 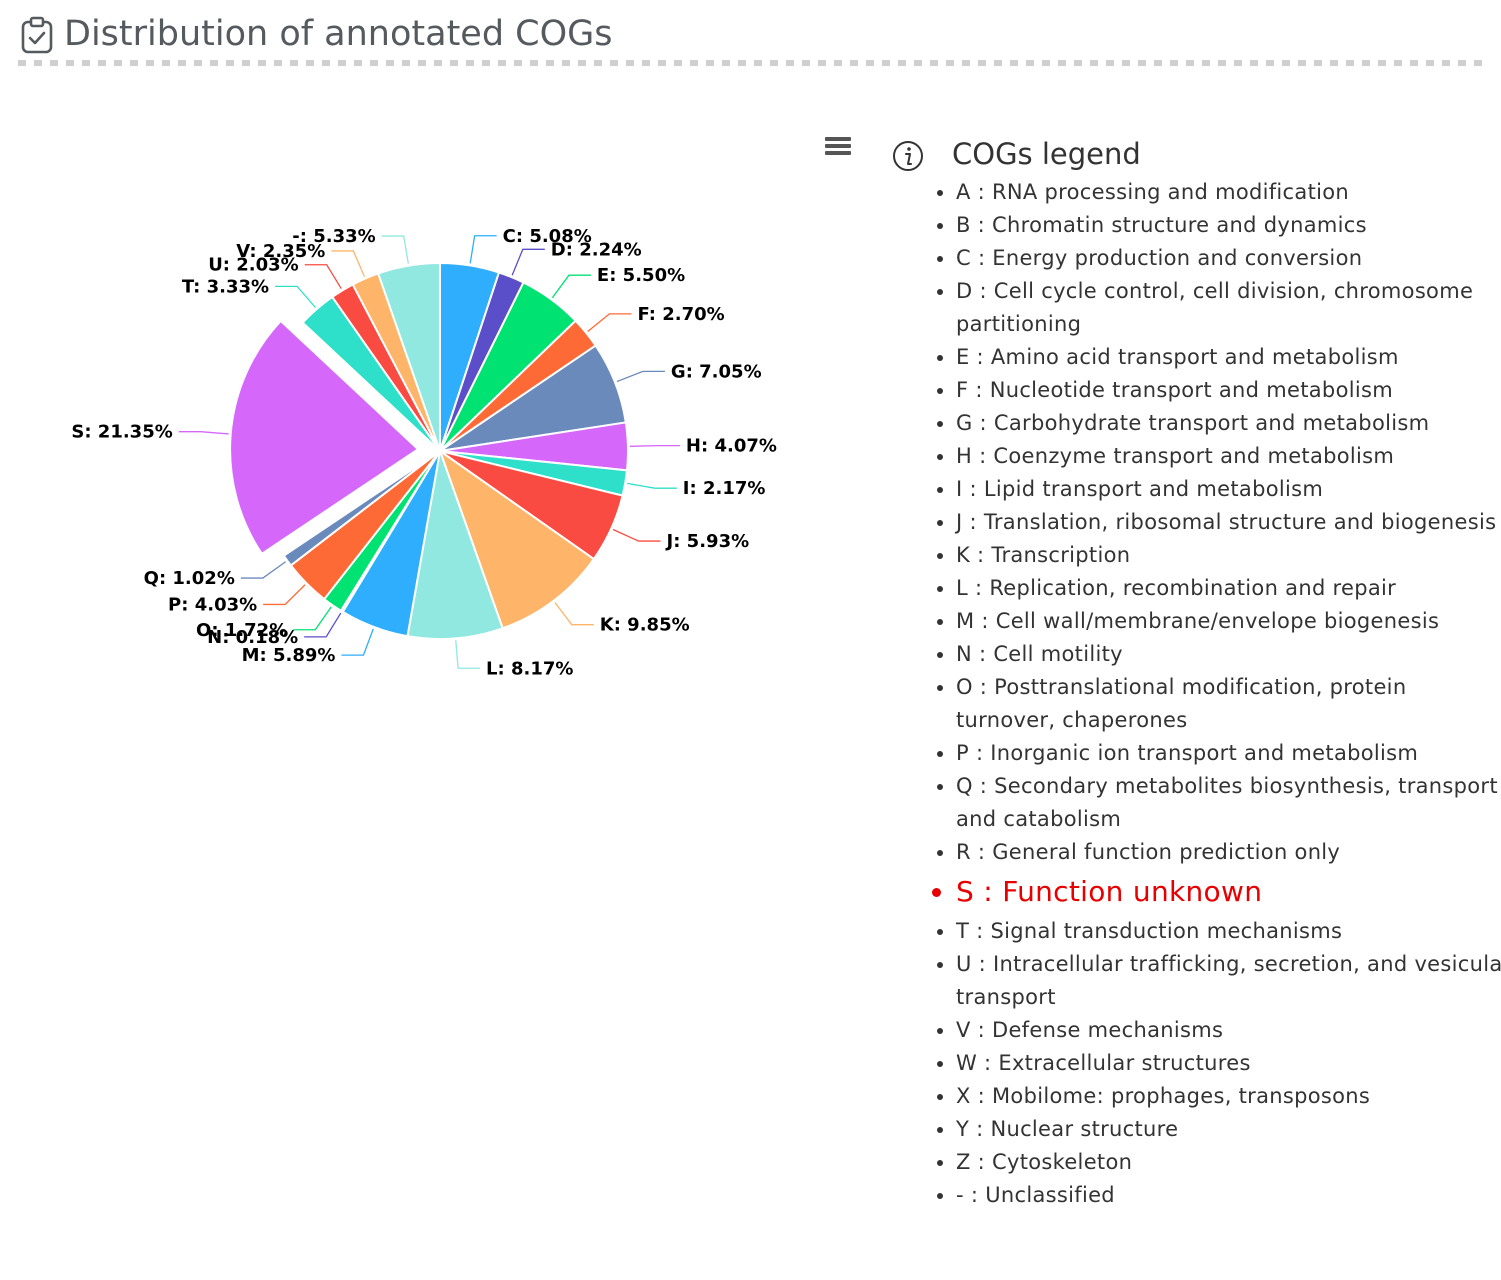 What do you see at coordinates (1228, 489) in the screenshot?
I see `legend-item-i: I : Lipid transport and metabolism` at bounding box center [1228, 489].